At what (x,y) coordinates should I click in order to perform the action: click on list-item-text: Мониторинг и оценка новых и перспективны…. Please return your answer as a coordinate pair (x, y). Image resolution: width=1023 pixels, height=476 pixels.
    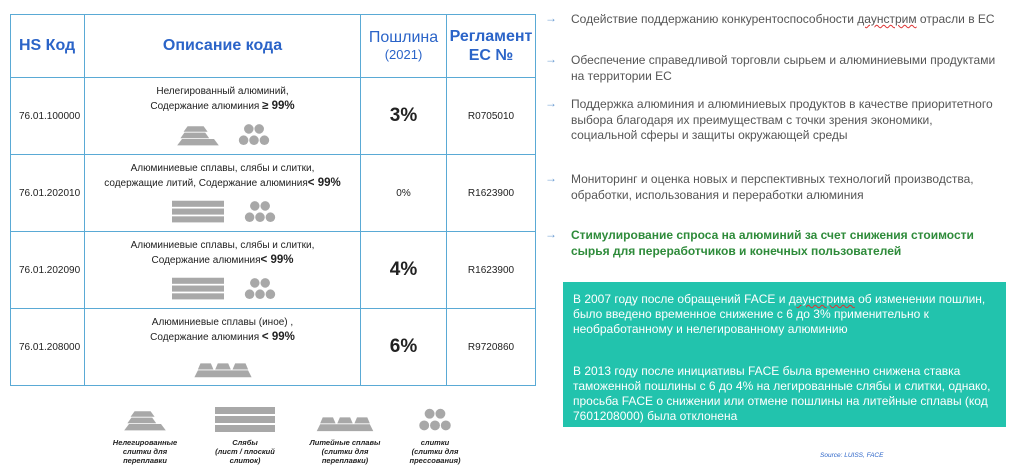
    Looking at the image, I should click on (772, 187).